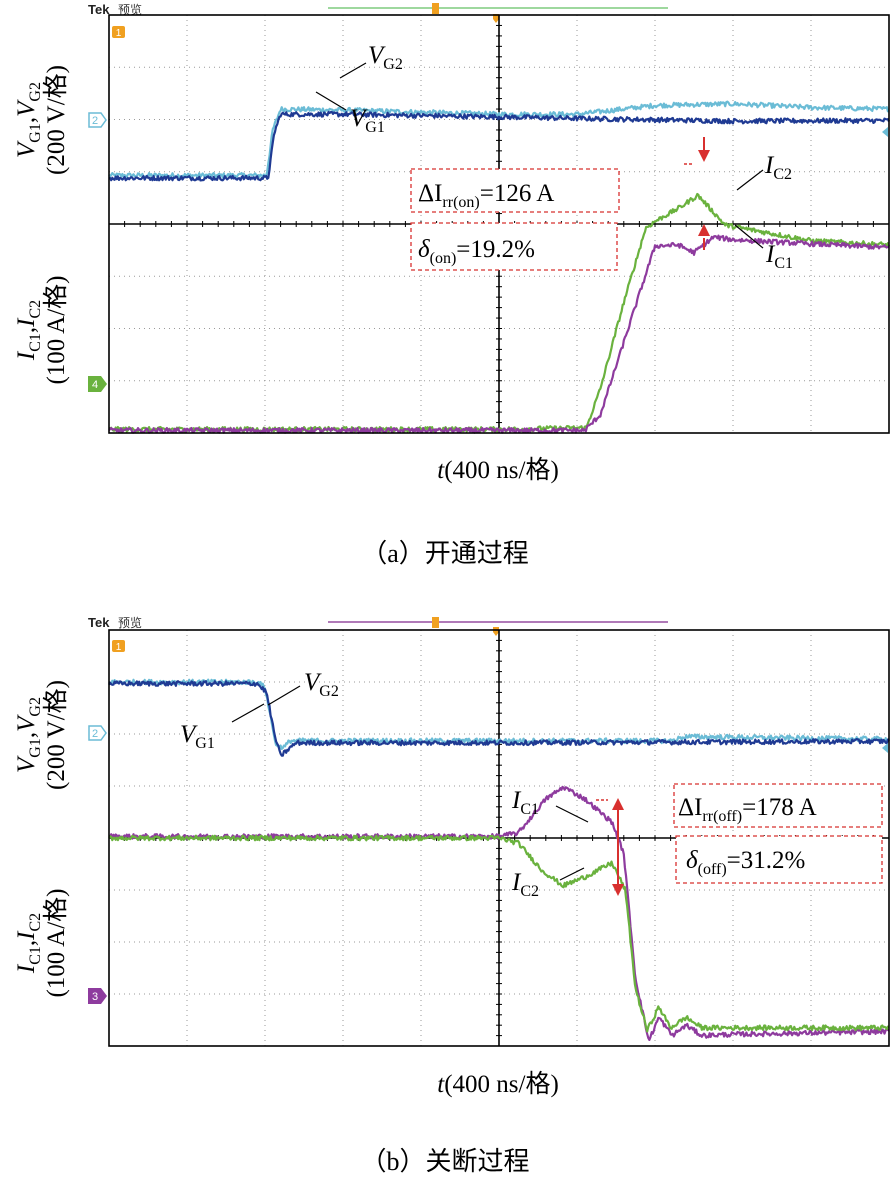 This screenshot has height=1181, width=890. Describe the element at coordinates (499, 933) in the screenshot. I see `trace-ic2` at that location.